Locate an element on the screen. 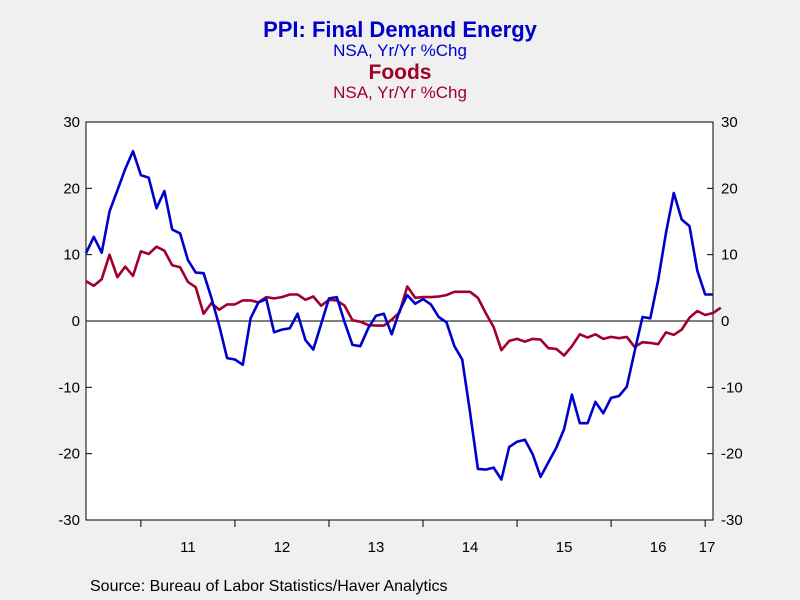 Image resolution: width=800 pixels, height=600 pixels. y-tick-label-left: -10 is located at coordinates (69, 387).